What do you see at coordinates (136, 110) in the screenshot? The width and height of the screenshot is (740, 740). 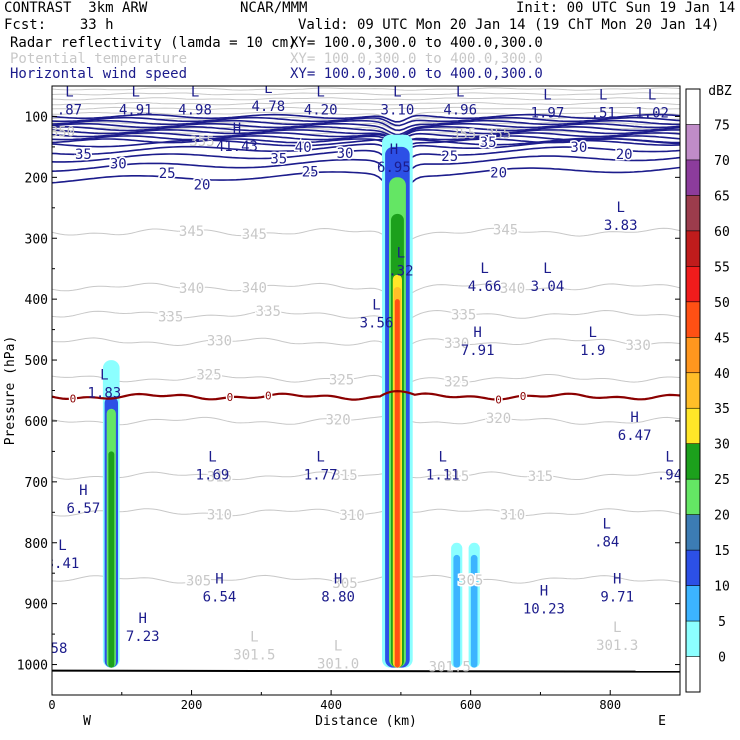 I see `extremum-value: 4.91` at bounding box center [136, 110].